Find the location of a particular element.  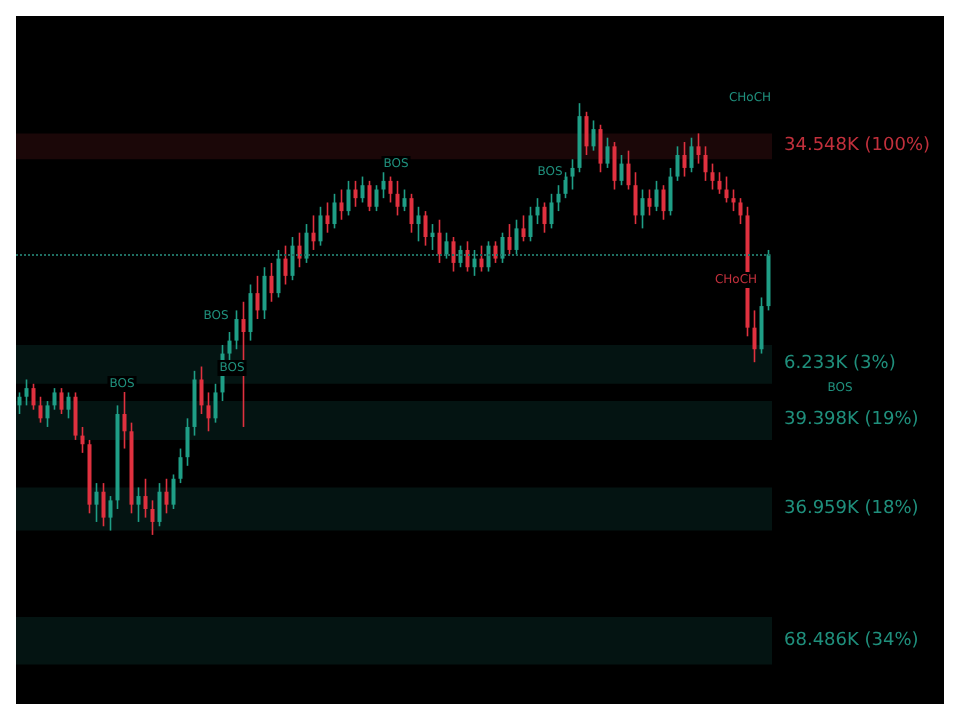

band-label: 36.959K (18%) is located at coordinates (851, 508).